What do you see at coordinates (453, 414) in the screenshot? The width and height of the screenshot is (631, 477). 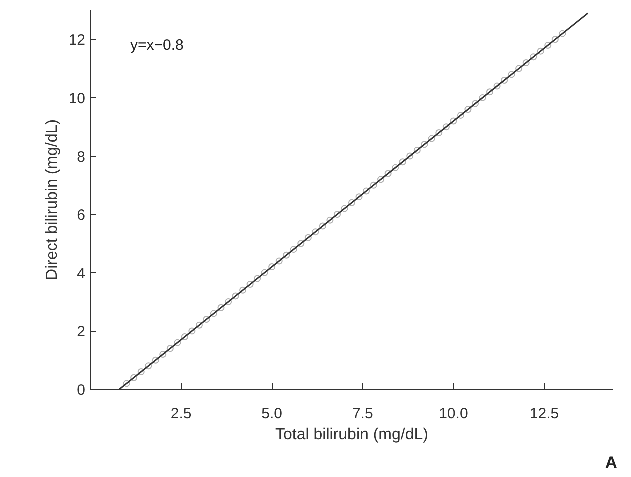 I see `x-tick-label: 10.0` at bounding box center [453, 414].